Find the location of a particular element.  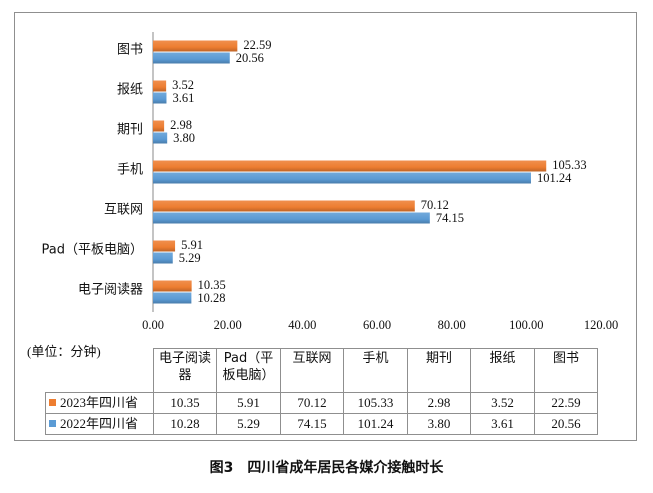

category-label-4: 手机 is located at coordinates (130, 170).